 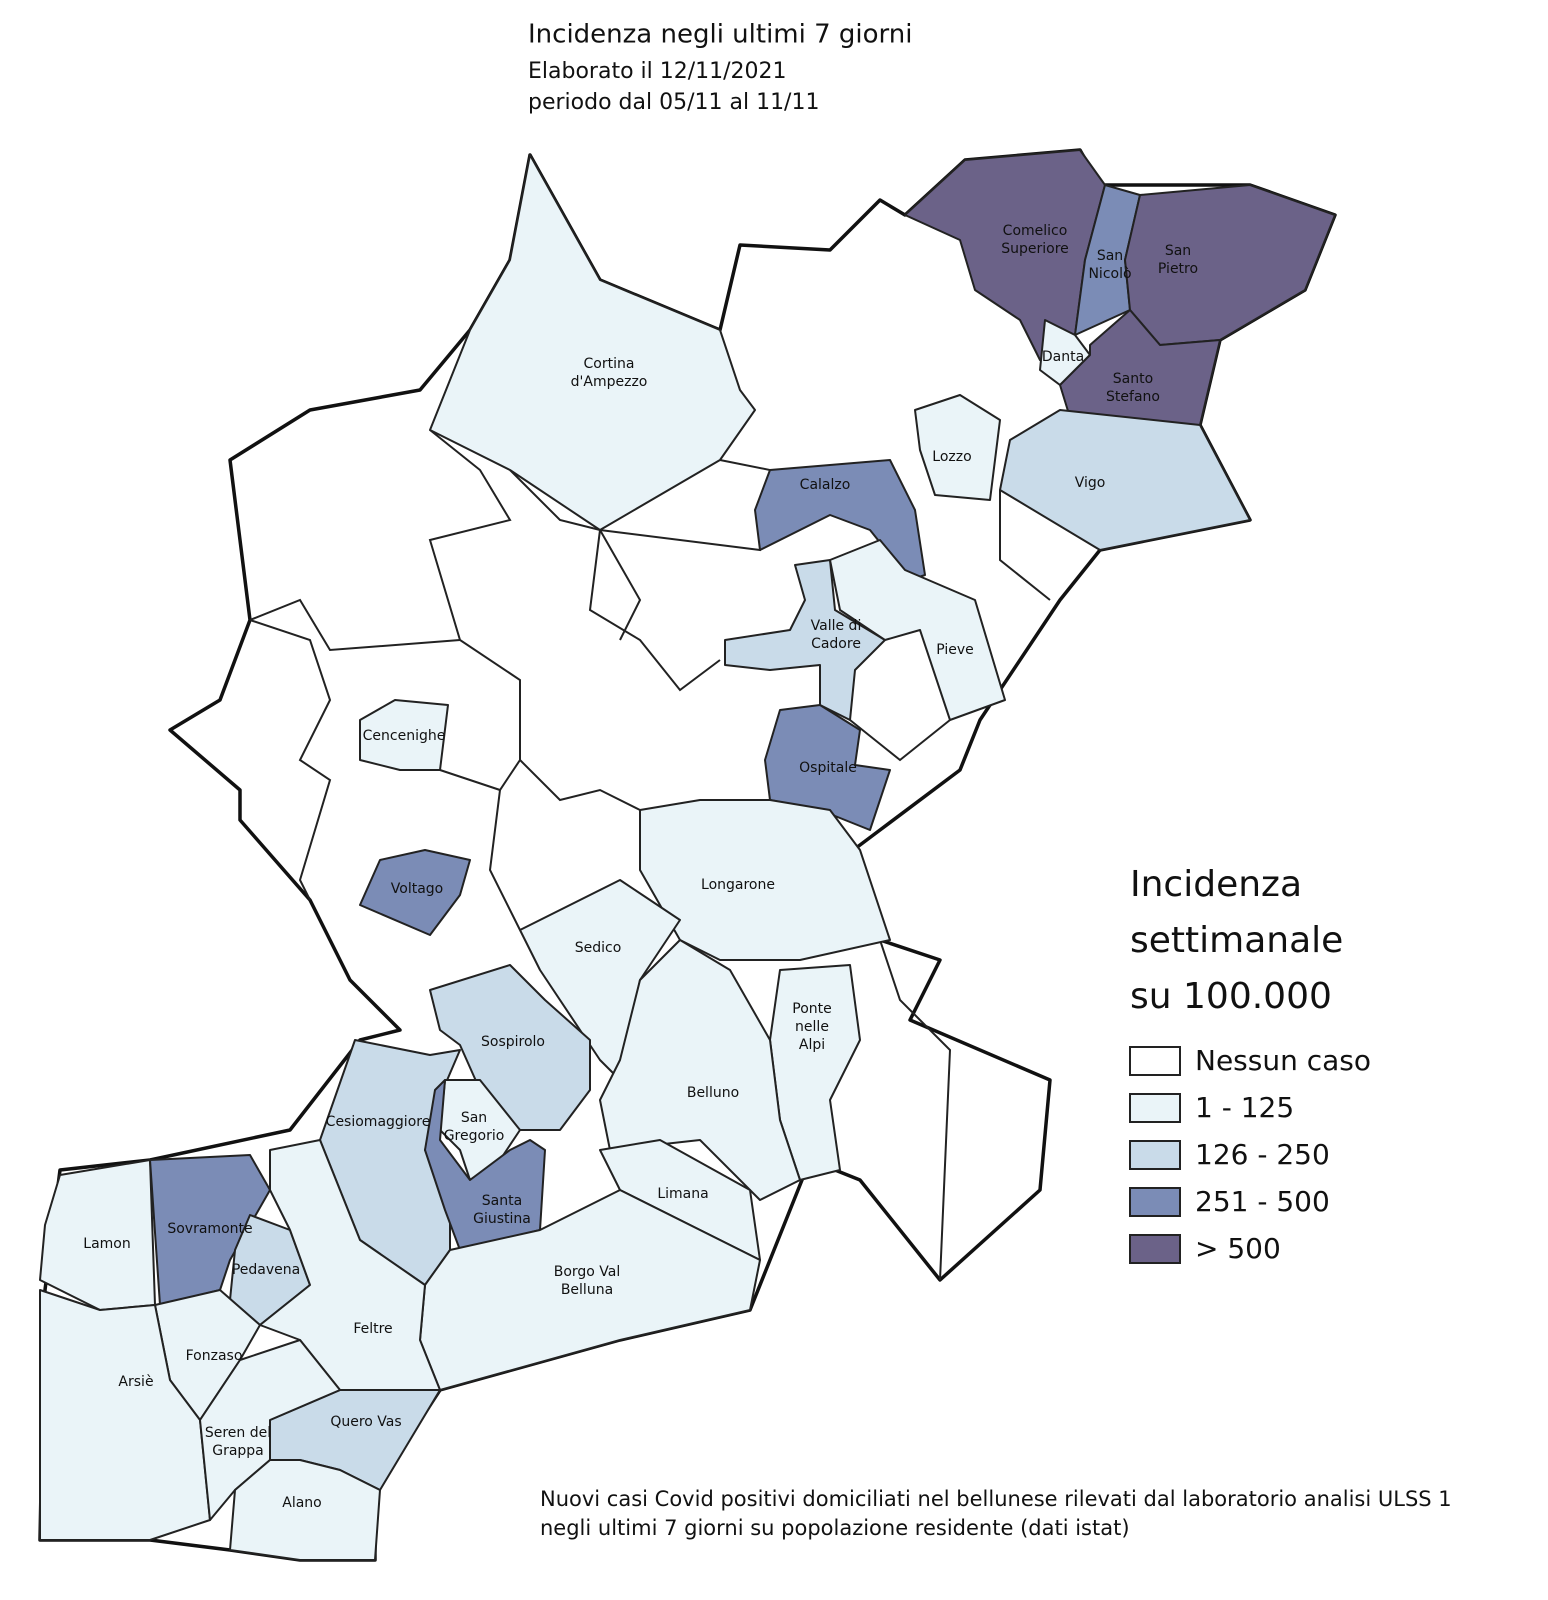 I want to click on subtitle: Elaborato il 12/11/2021, so click(x=657, y=71).